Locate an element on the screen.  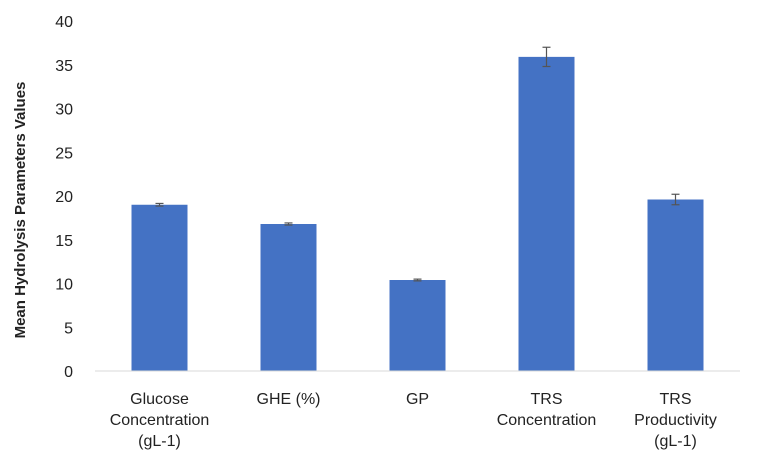
x-category-label: Glucose is located at coordinates (159, 399).